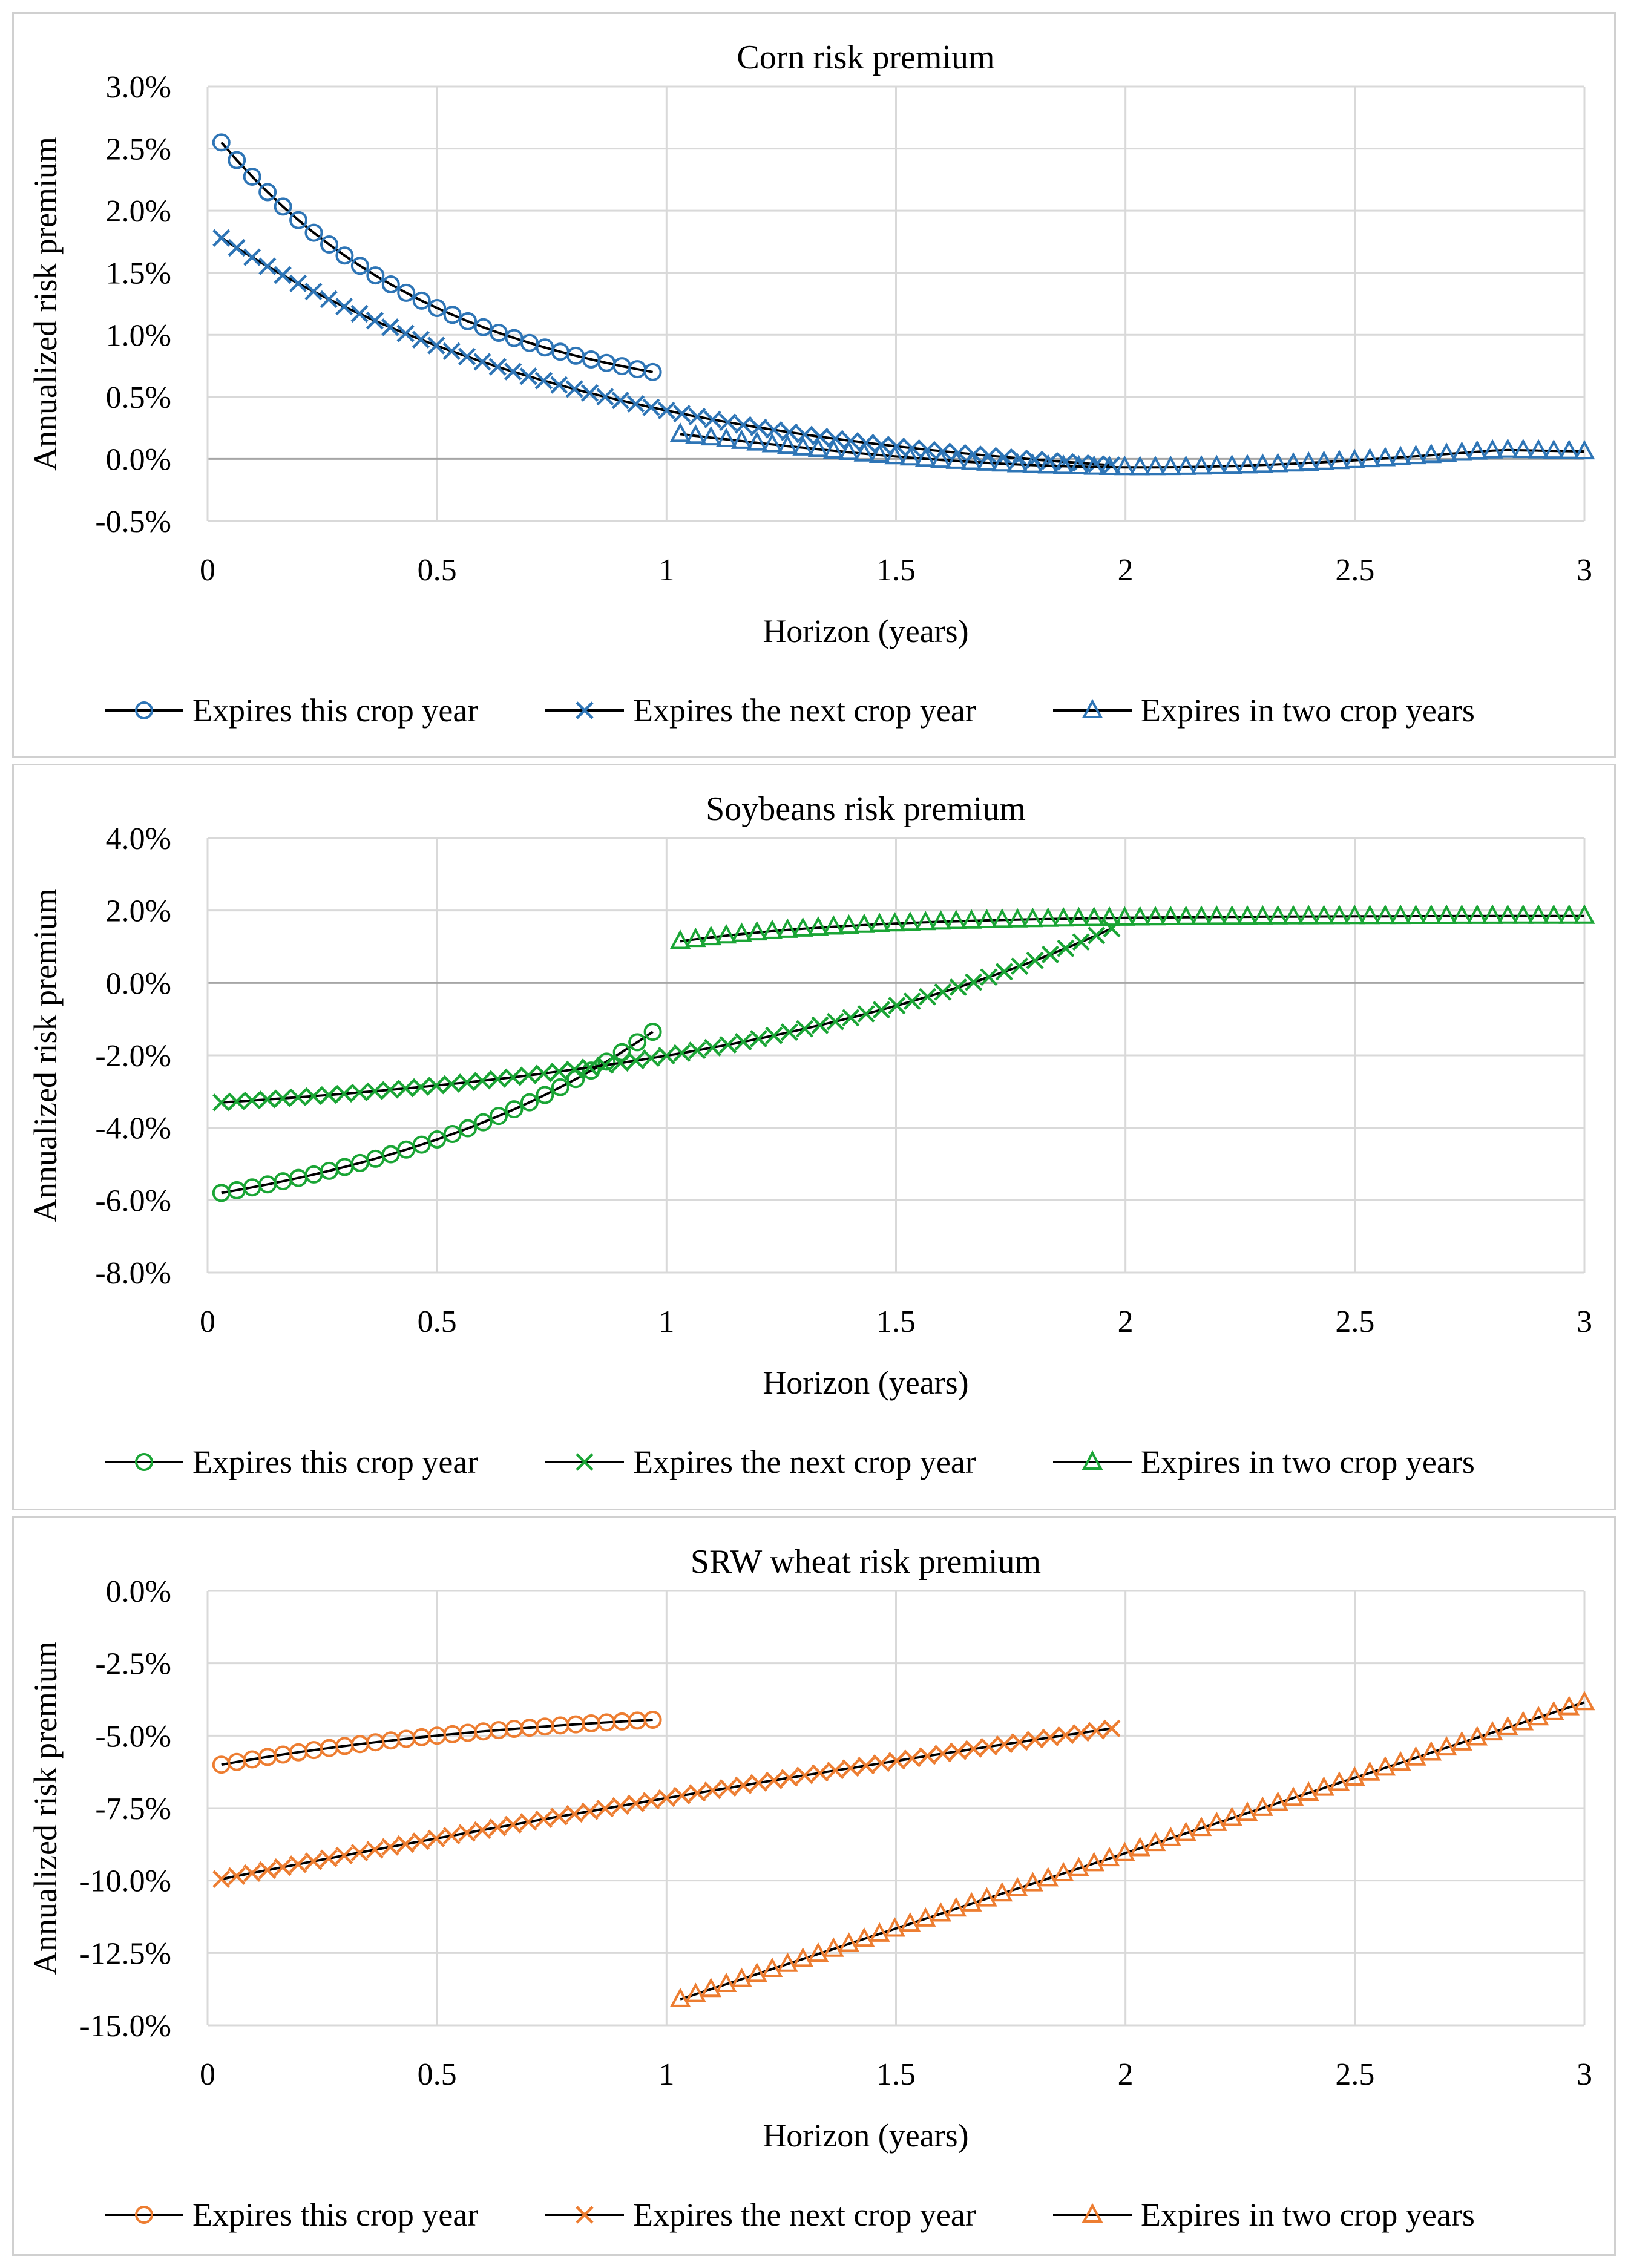 The image size is (1628, 2268). What do you see at coordinates (144, 710) in the screenshot?
I see `legend-circle-marker` at bounding box center [144, 710].